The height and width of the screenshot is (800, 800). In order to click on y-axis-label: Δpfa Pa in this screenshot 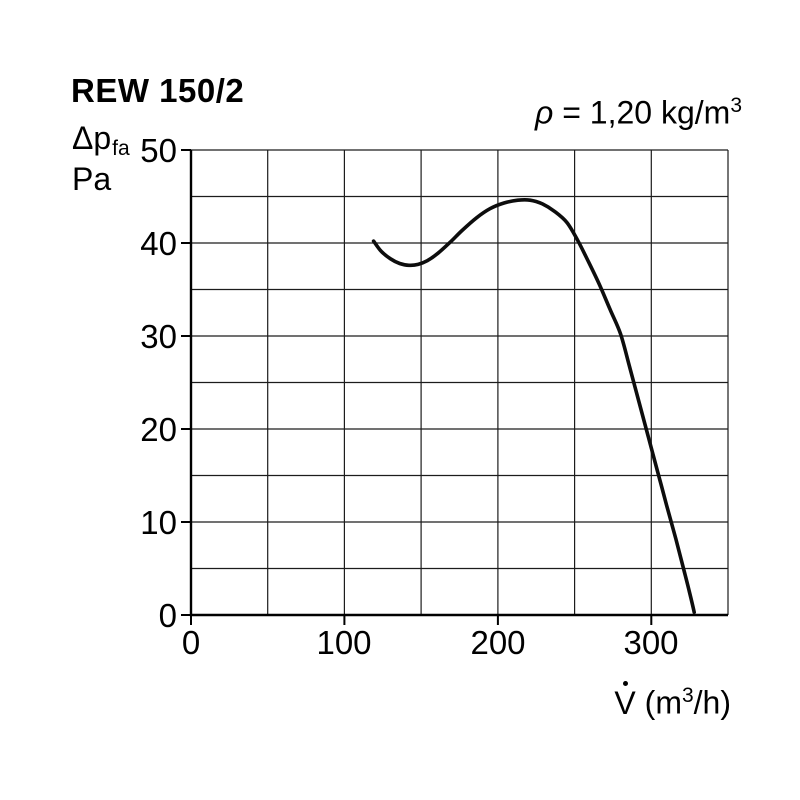, I will do `click(101, 158)`.